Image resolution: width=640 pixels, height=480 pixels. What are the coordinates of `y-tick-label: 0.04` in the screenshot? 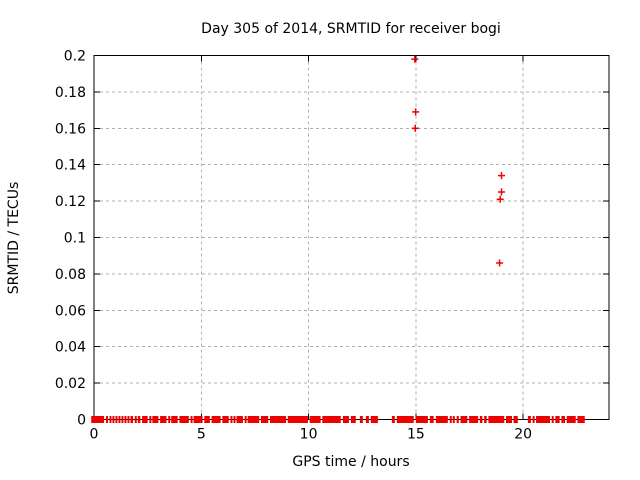 It's located at (70, 348).